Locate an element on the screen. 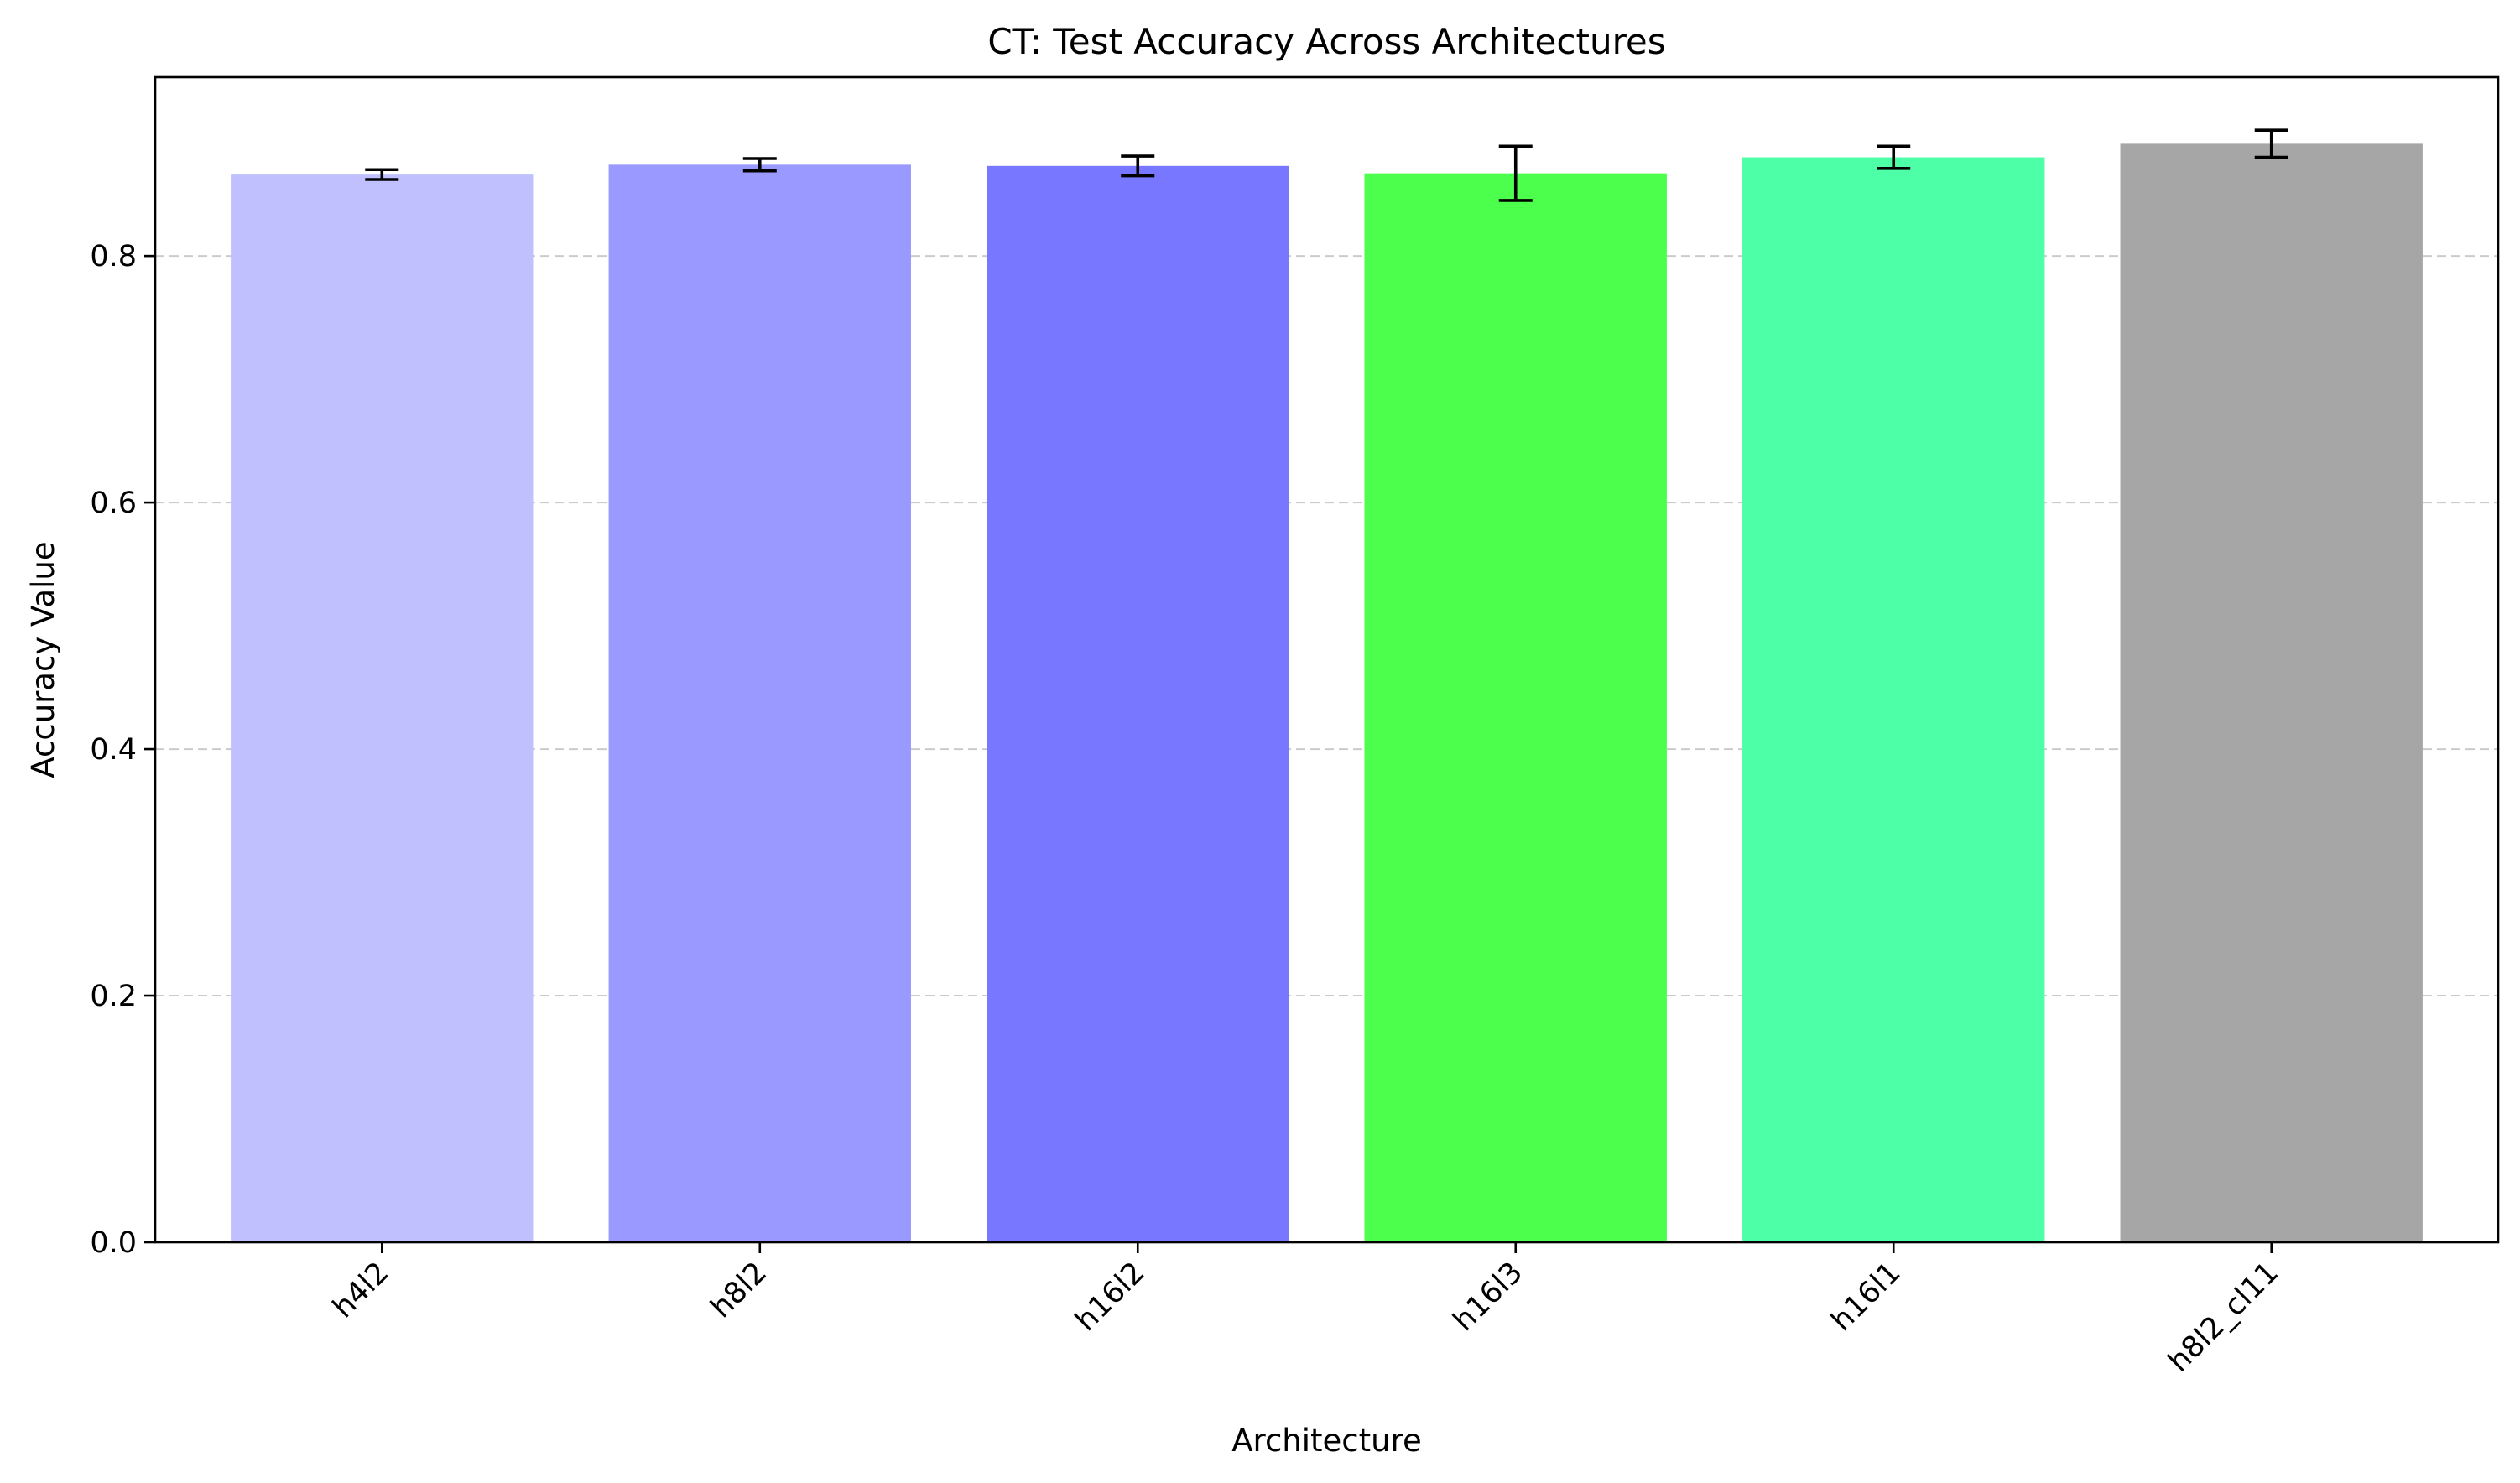  y-tick-label: 0.2 is located at coordinates (113, 996).